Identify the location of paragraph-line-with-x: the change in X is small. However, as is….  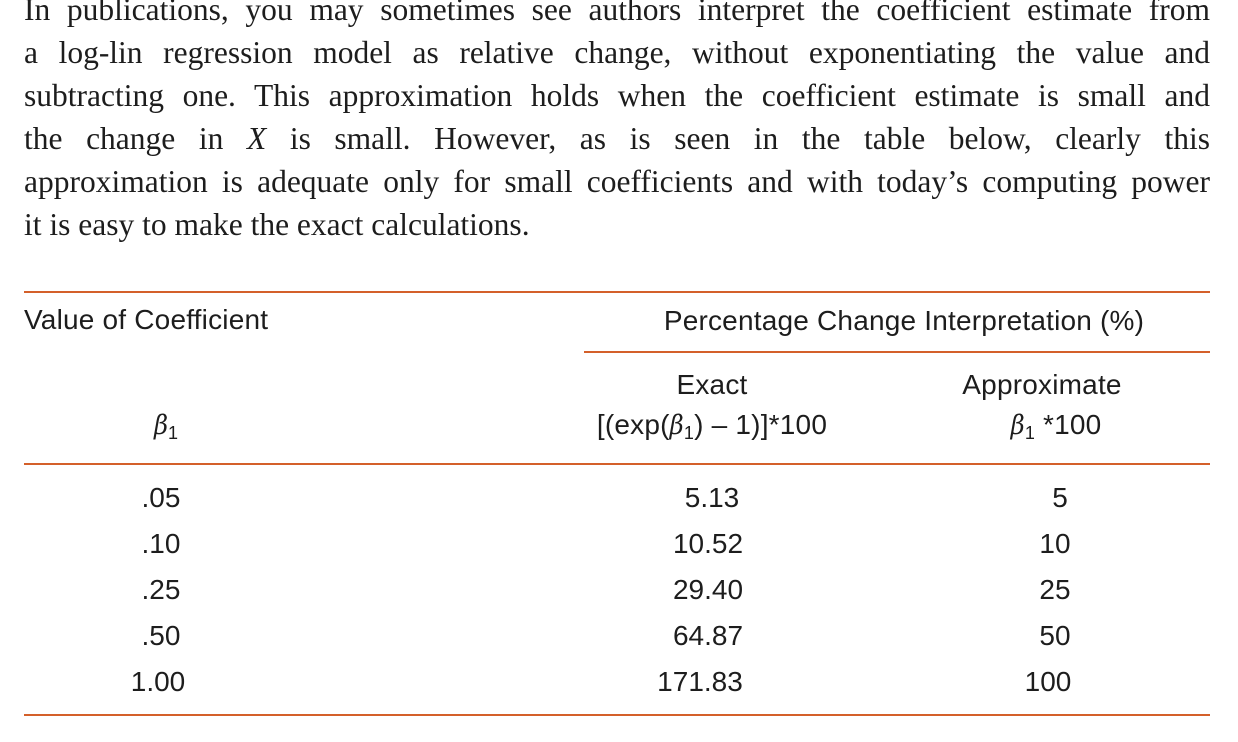
(617, 138).